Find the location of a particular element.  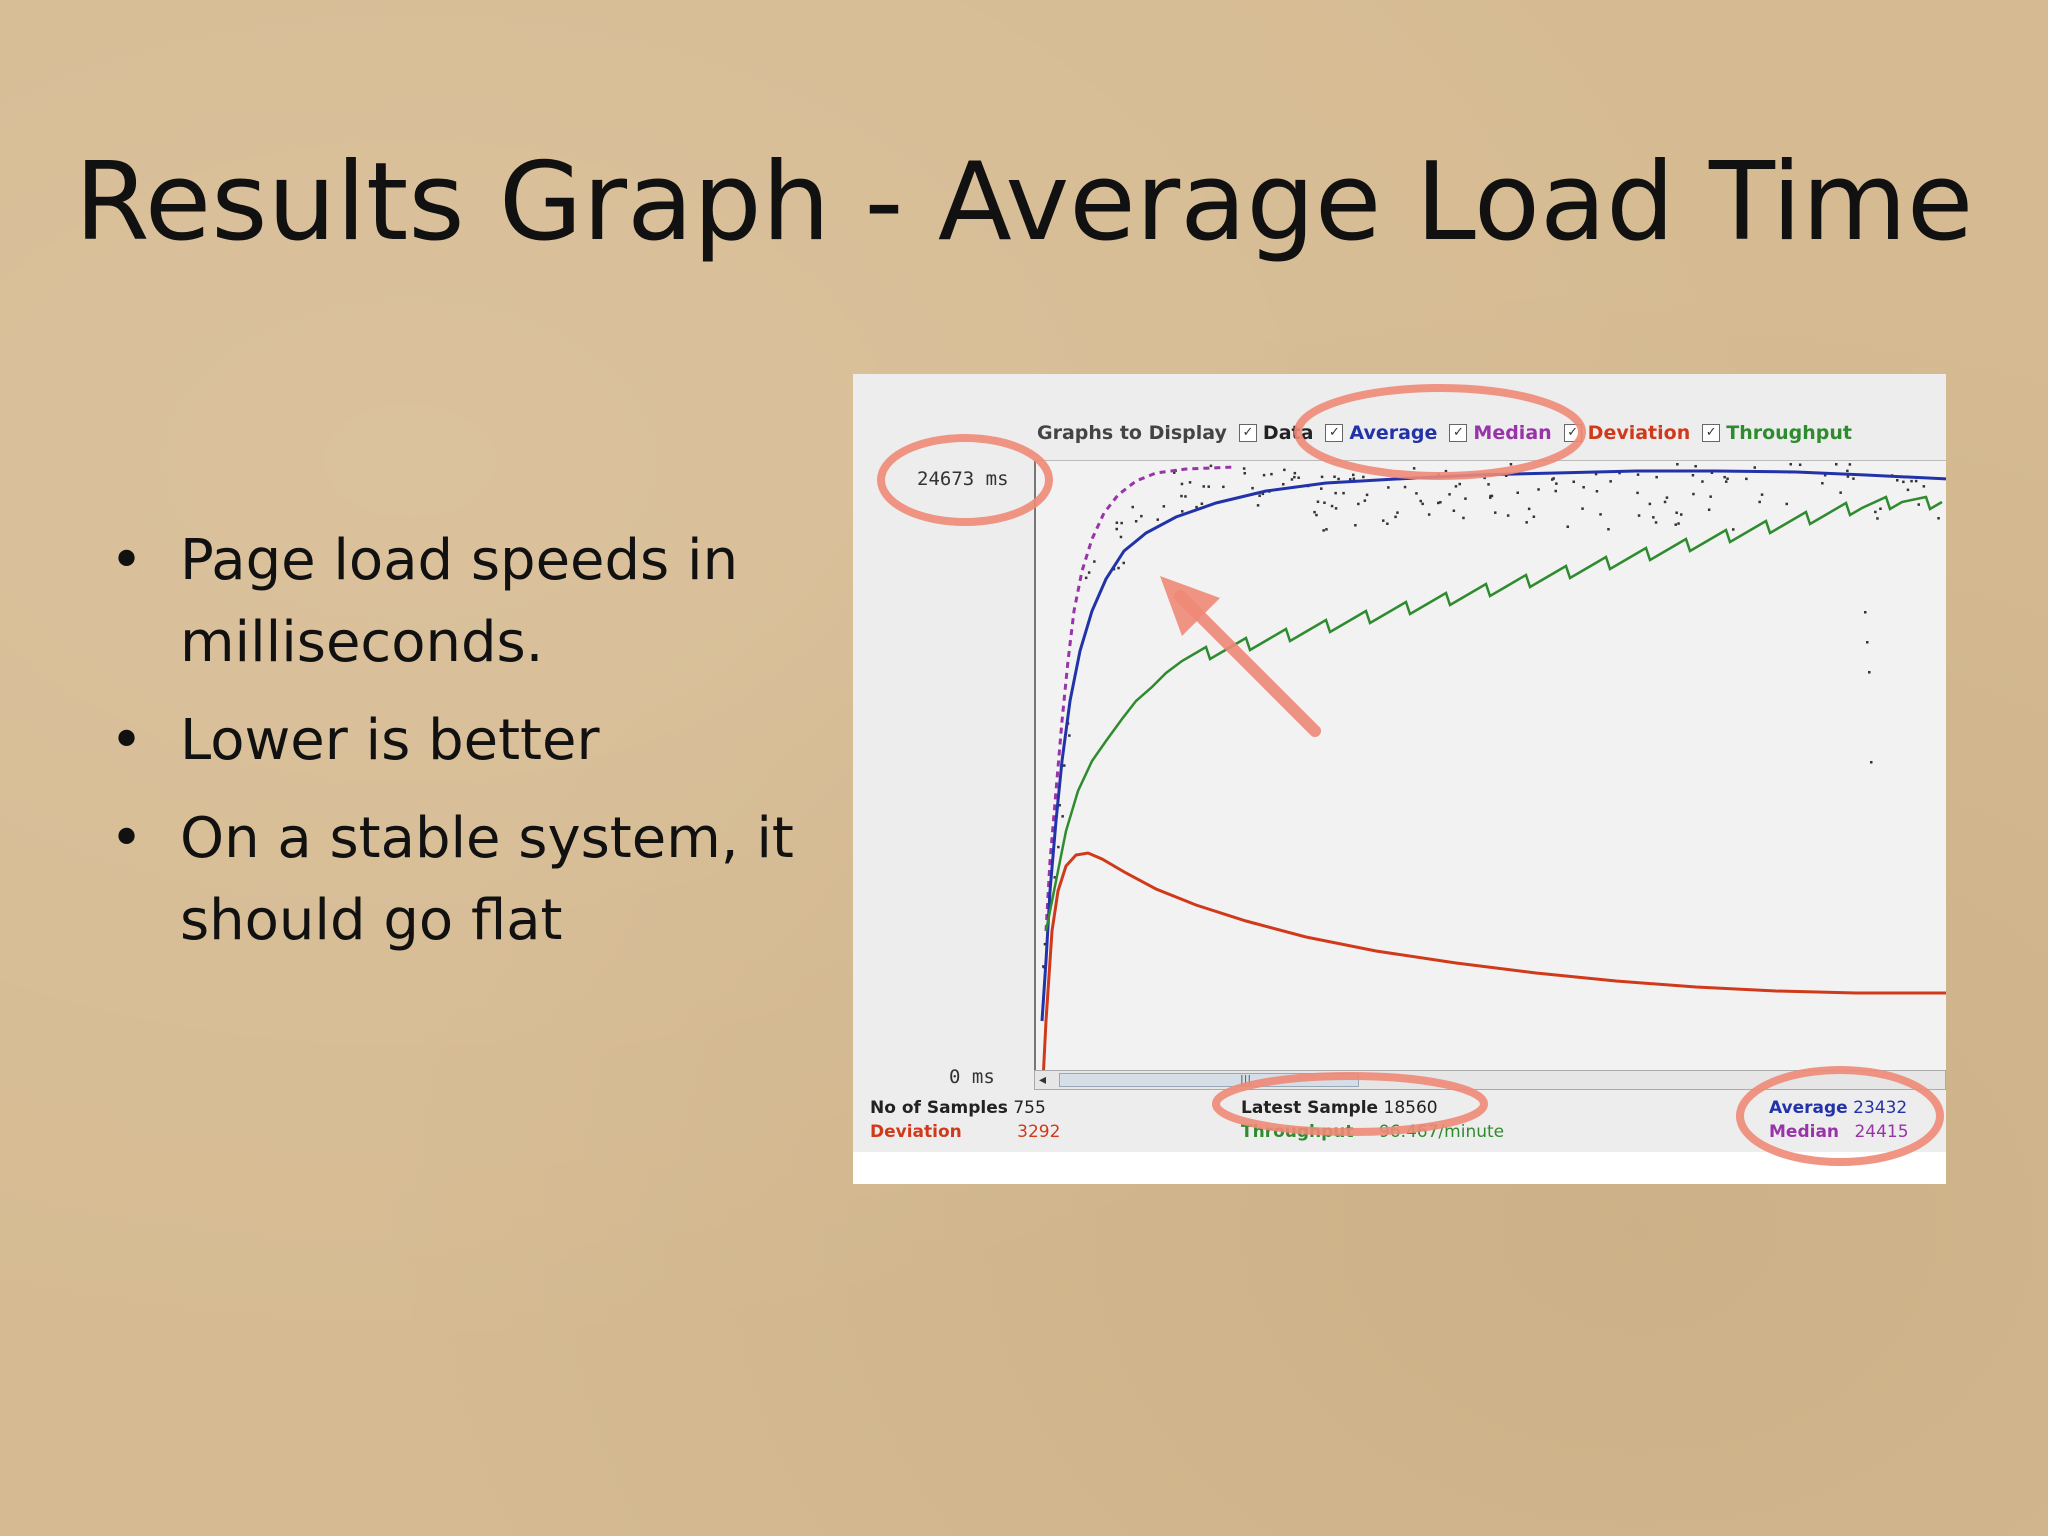

checkbox-median: ✓ is located at coordinates (1458, 433).